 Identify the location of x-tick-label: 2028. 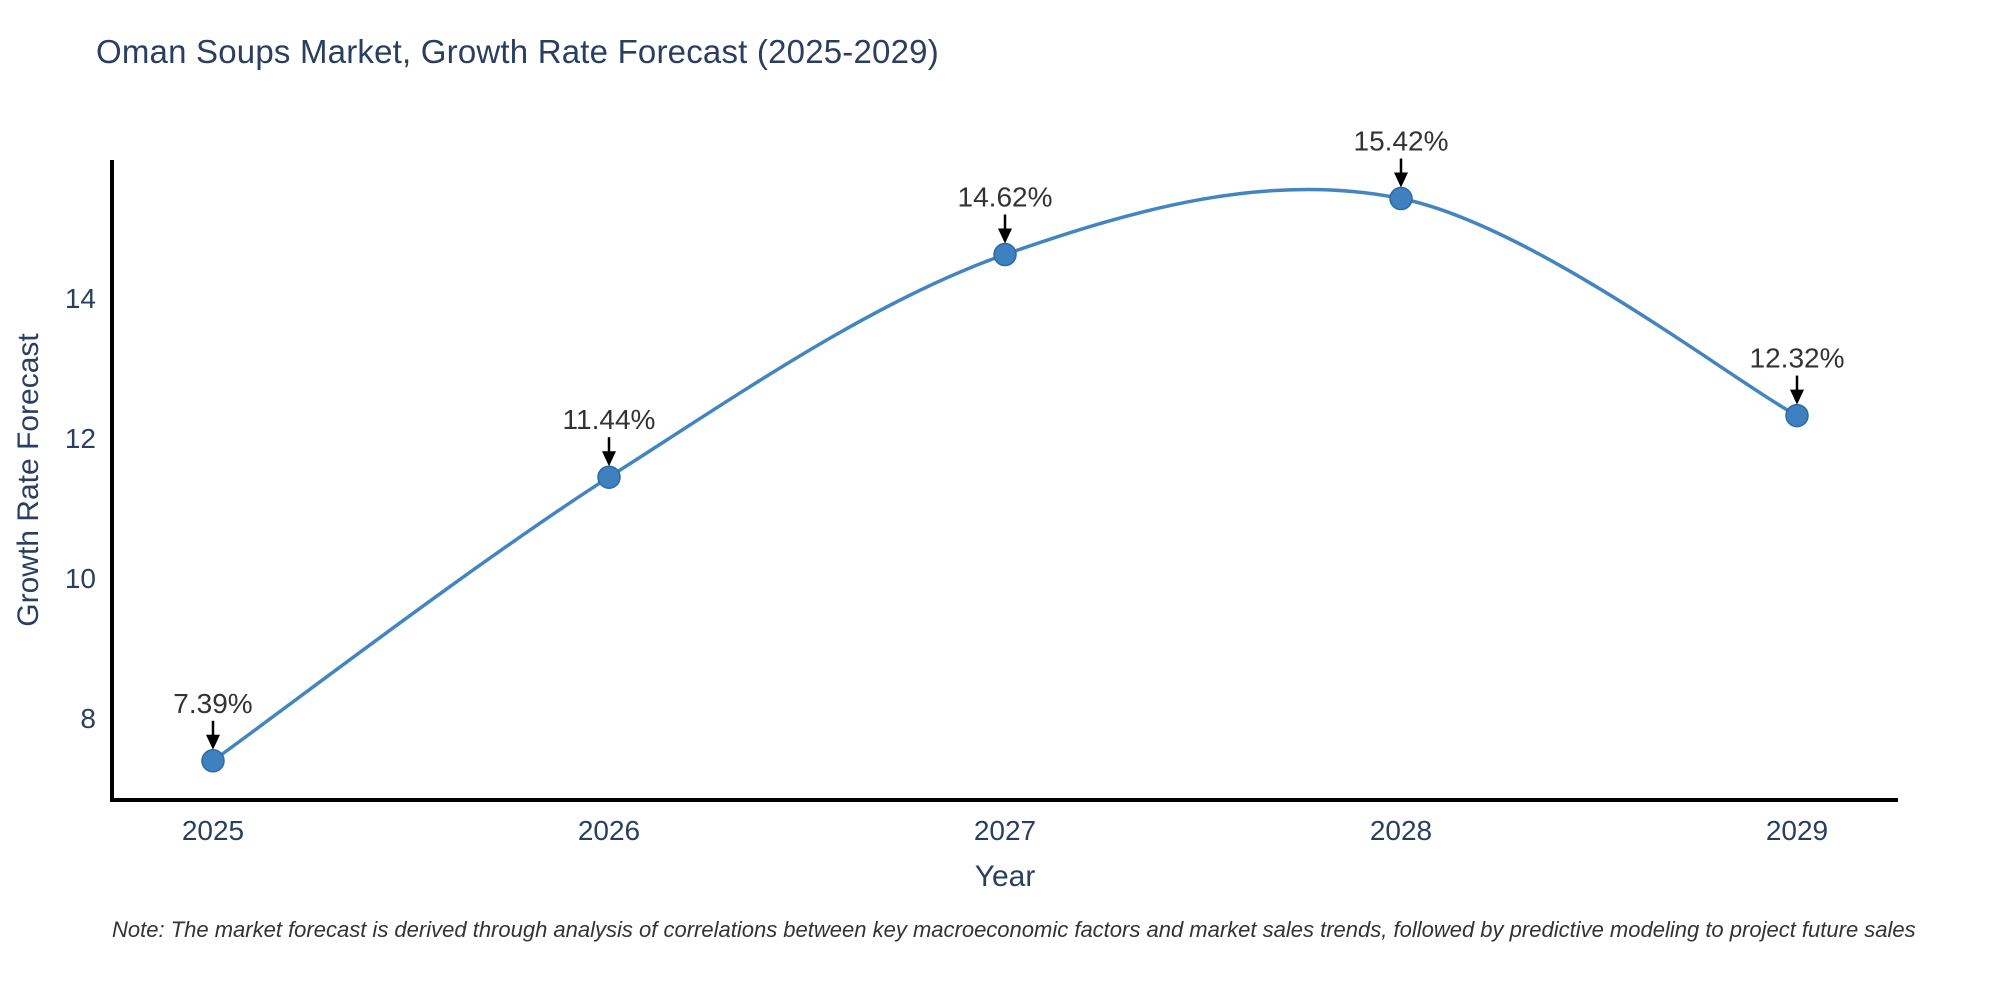
(1401, 830).